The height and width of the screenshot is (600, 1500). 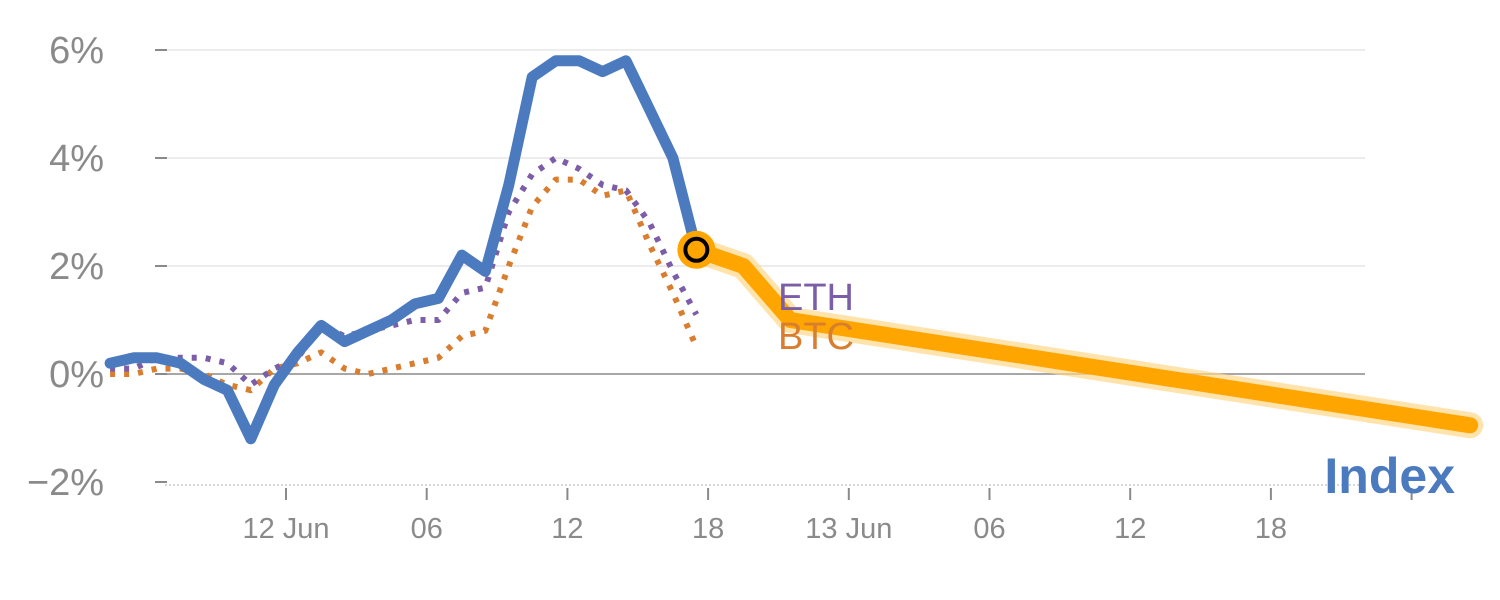 What do you see at coordinates (76, 51) in the screenshot?
I see `y-tick-label: 6%` at bounding box center [76, 51].